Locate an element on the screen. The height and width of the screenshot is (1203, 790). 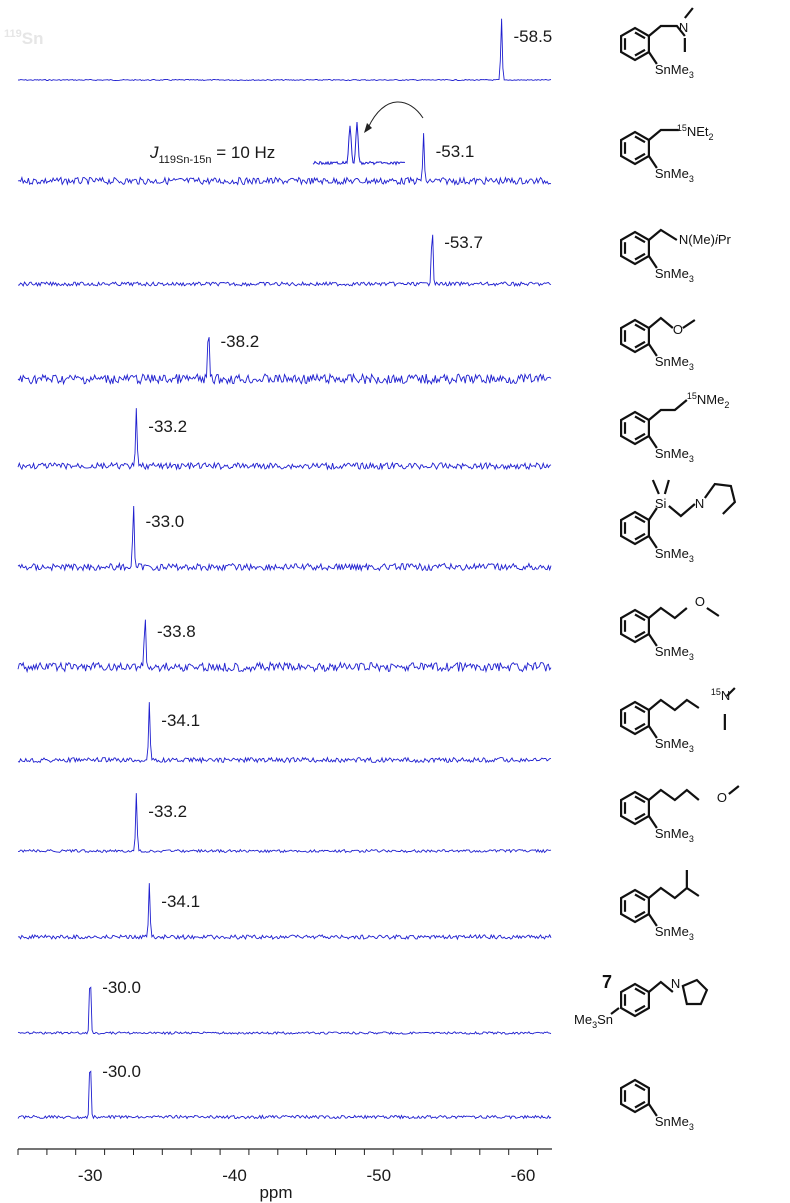
structure-8-bonds is located at coordinates (692, 708).